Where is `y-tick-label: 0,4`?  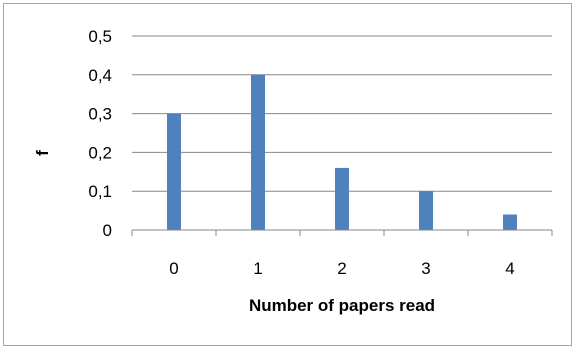 y-tick-label: 0,4 is located at coordinates (100, 75).